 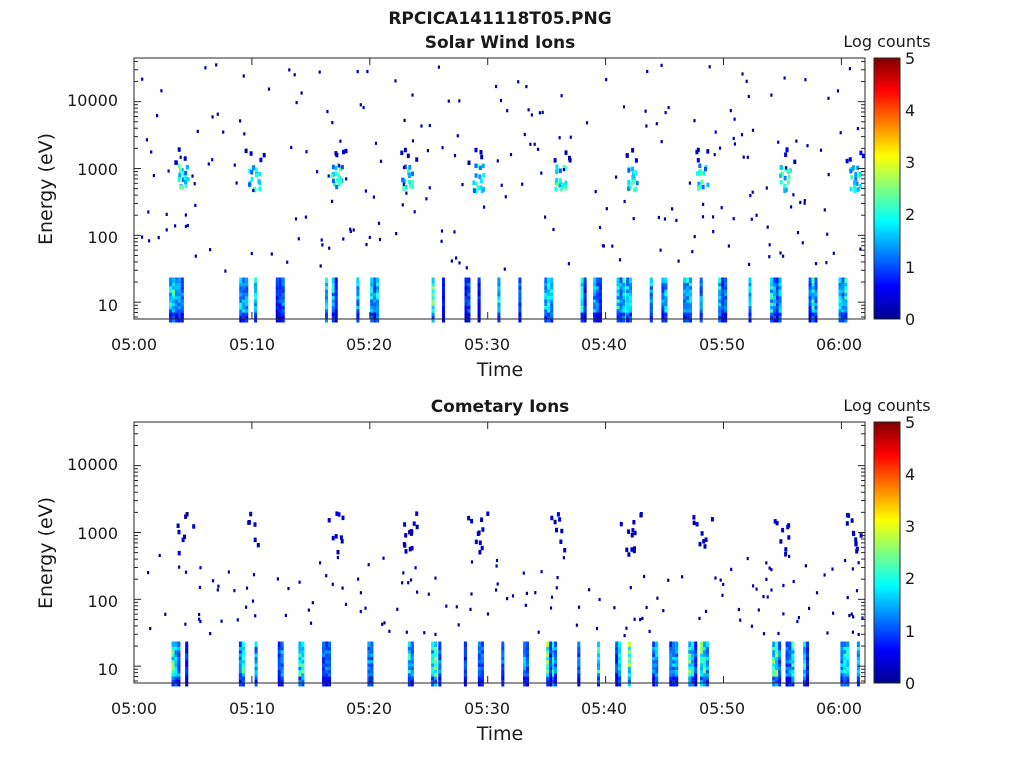 What do you see at coordinates (134, 344) in the screenshot?
I see `x-tick-label: 05:00` at bounding box center [134, 344].